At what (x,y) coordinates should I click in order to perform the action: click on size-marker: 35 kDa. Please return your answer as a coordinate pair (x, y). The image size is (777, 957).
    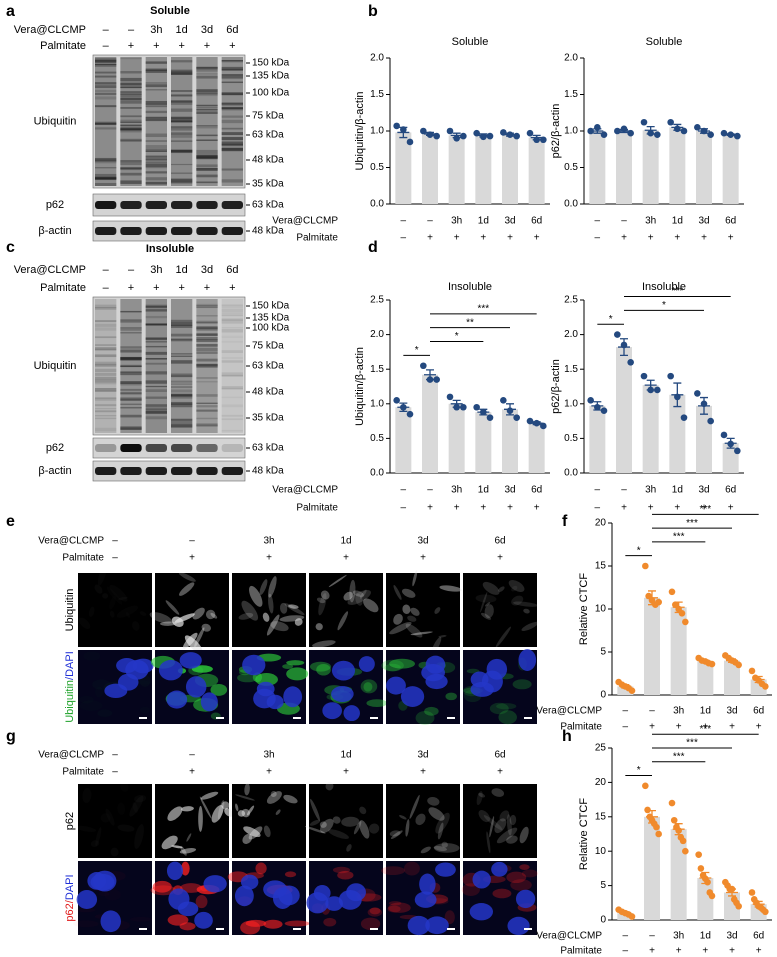
    Looking at the image, I should click on (268, 184).